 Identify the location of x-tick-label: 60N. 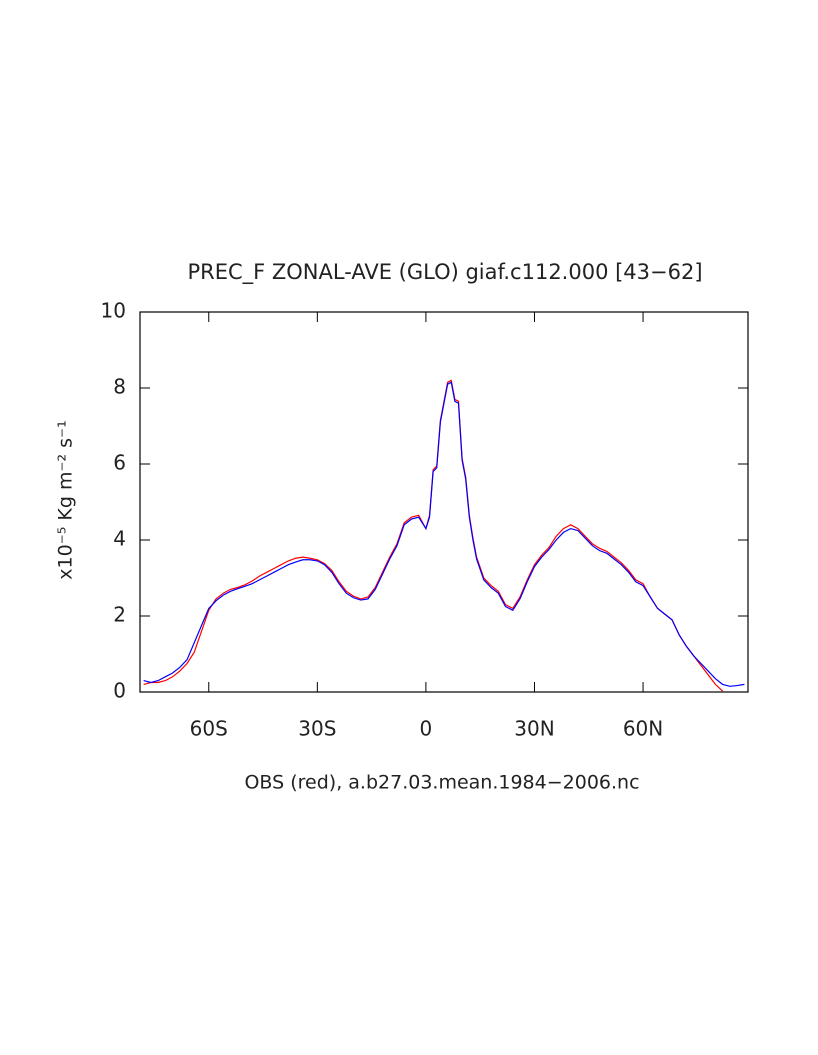
(643, 729).